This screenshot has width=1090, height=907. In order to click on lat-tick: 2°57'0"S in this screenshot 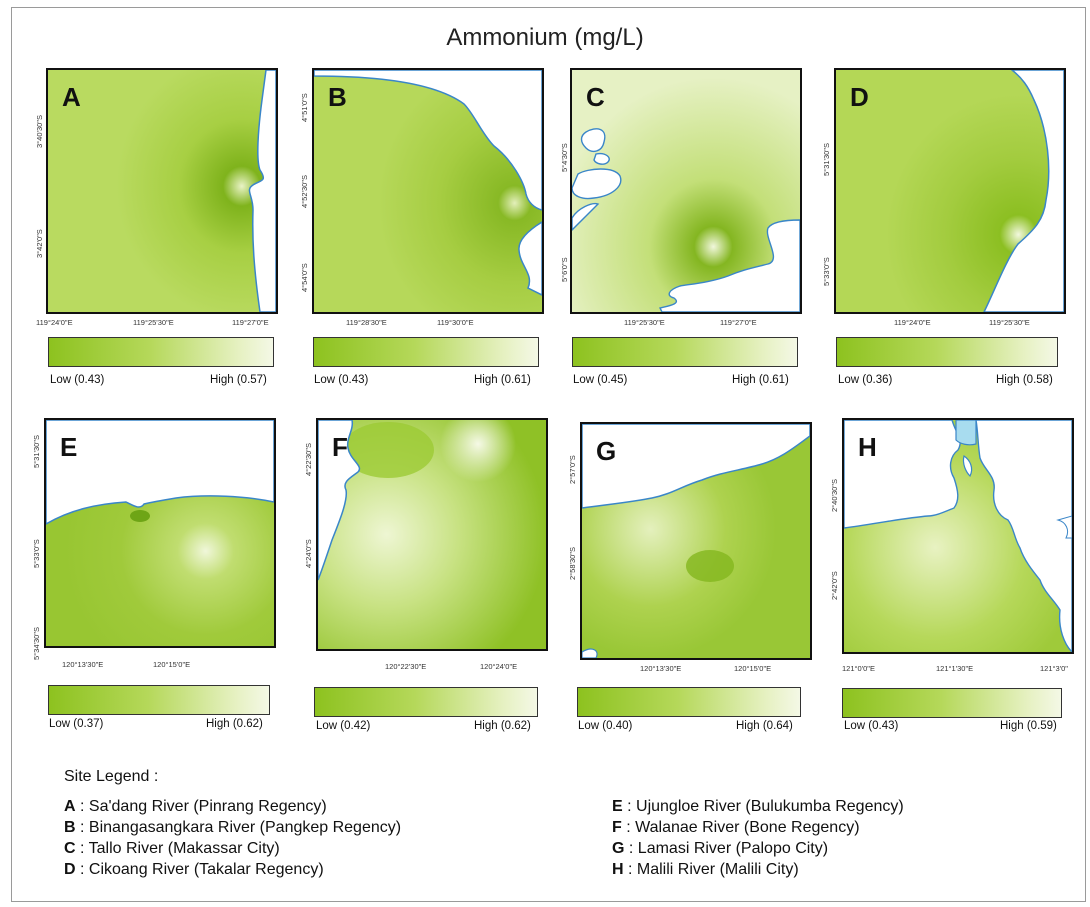, I will do `click(572, 469)`.